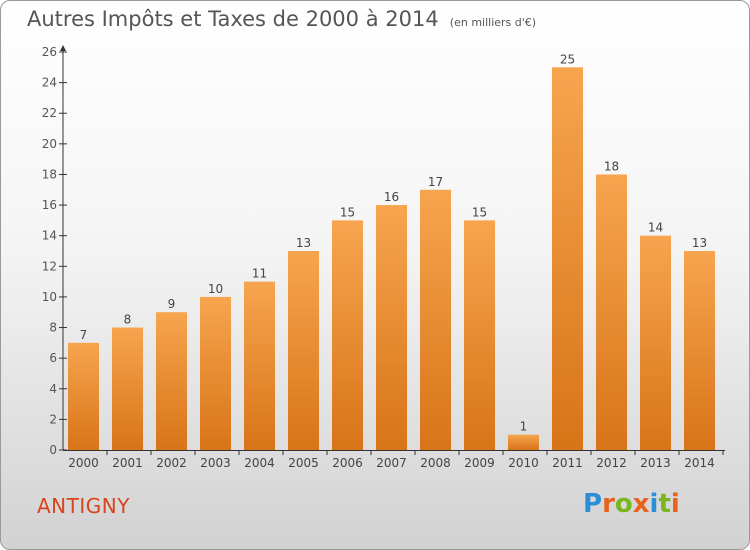 The image size is (750, 550). I want to click on y-tick-label: 22, so click(49, 113).